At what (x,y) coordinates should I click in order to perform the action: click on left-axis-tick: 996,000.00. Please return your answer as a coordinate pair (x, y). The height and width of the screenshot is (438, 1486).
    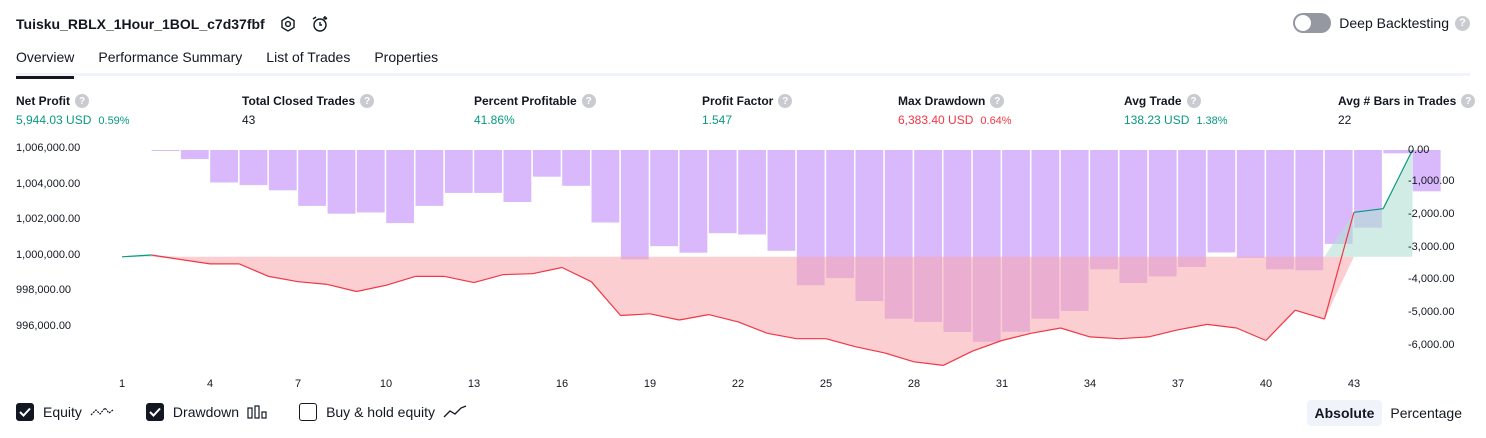
    Looking at the image, I should click on (44, 326).